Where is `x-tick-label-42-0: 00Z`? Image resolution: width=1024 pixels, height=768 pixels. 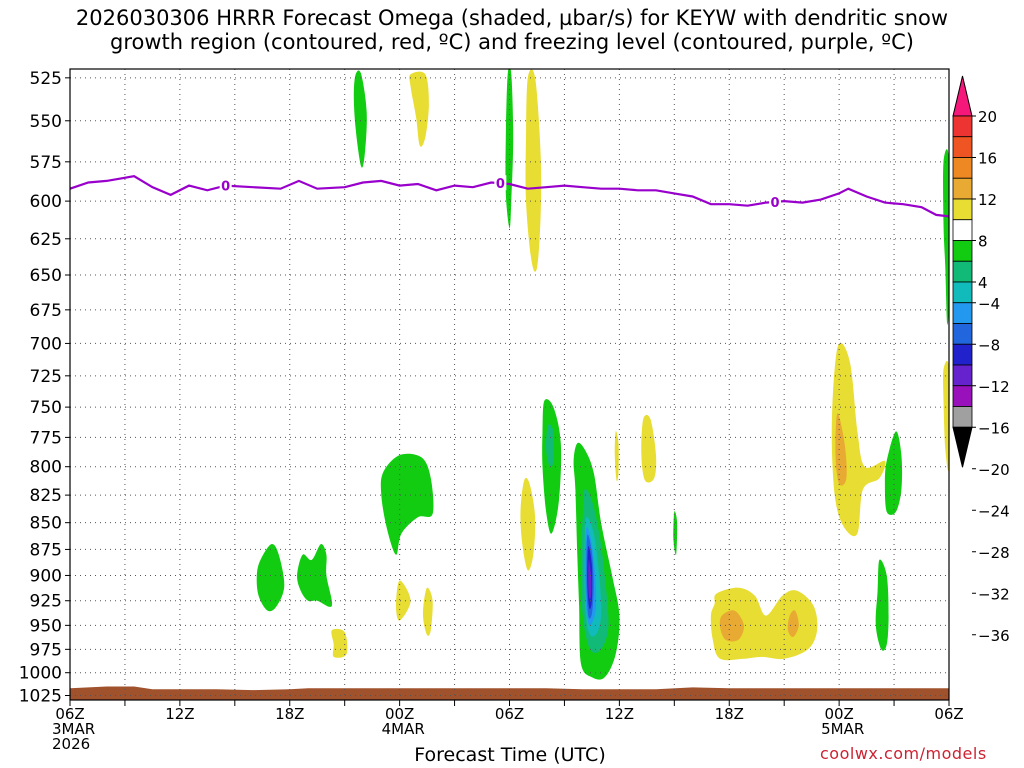
x-tick-label-42-0: 00Z is located at coordinates (838, 714).